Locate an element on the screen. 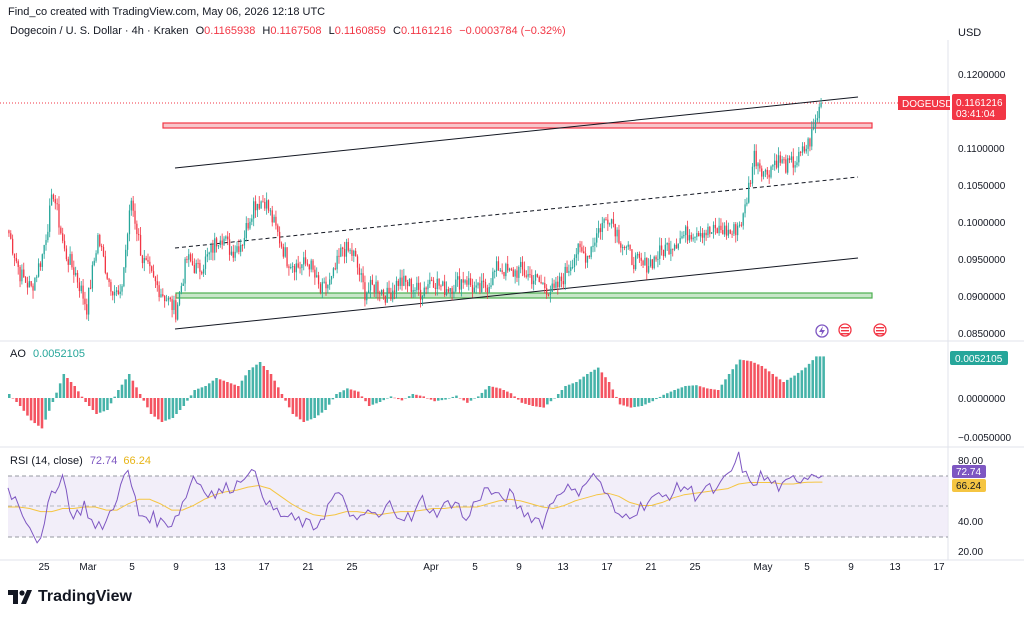 The width and height of the screenshot is (1024, 620). currency-label: USD is located at coordinates (970, 33).